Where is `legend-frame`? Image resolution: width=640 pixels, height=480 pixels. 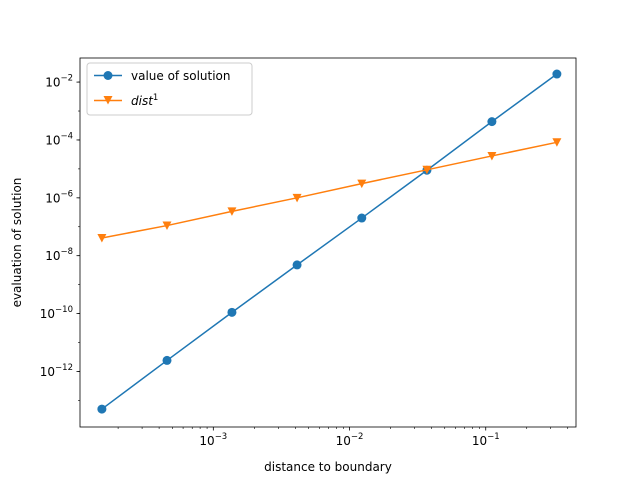 legend-frame is located at coordinates (169, 89).